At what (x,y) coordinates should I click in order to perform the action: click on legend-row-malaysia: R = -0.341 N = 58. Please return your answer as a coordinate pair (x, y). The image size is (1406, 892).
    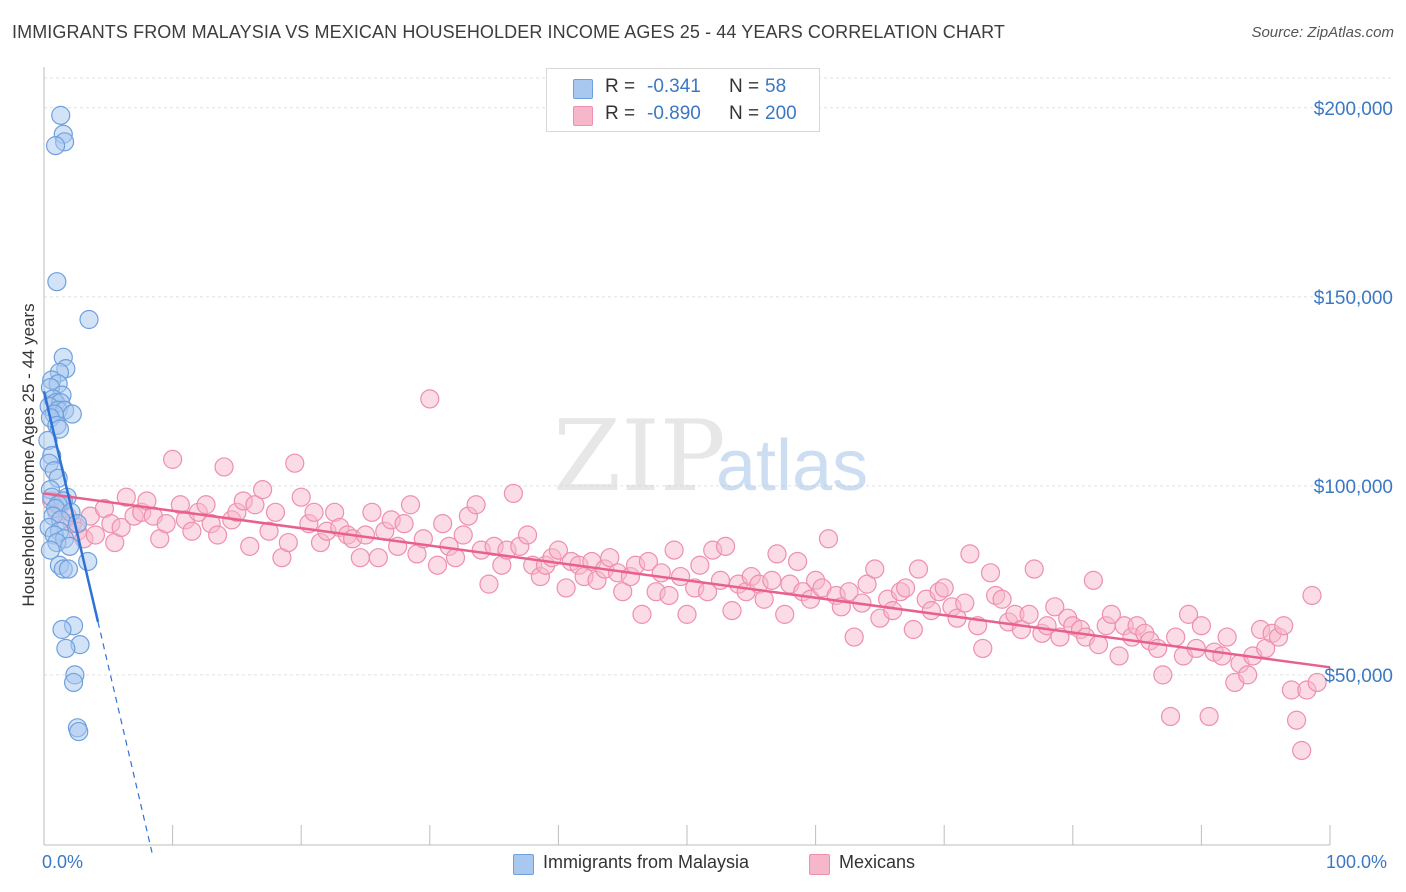
    Looking at the image, I should click on (683, 87).